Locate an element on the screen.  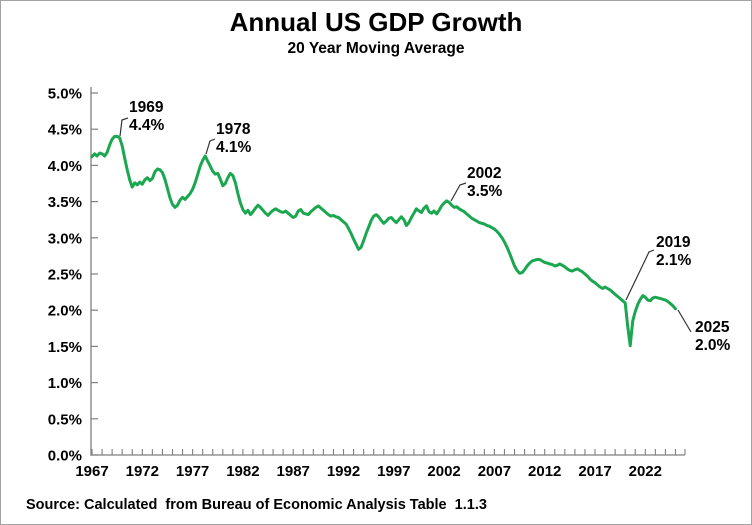
x-axis-label: 1977 is located at coordinates (192, 471).